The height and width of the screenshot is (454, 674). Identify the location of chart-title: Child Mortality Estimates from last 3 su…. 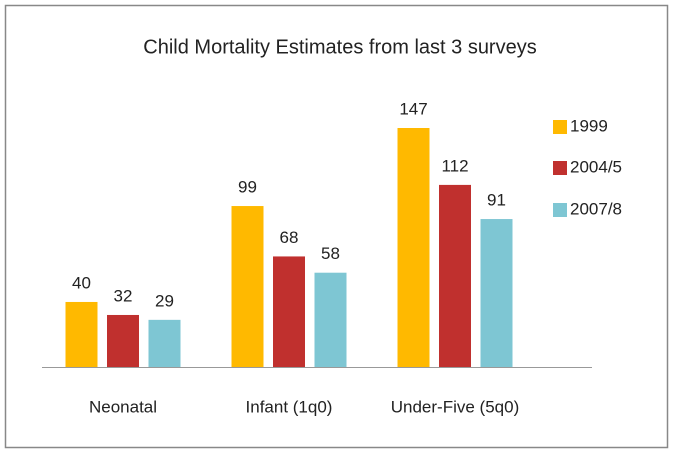
(339, 47).